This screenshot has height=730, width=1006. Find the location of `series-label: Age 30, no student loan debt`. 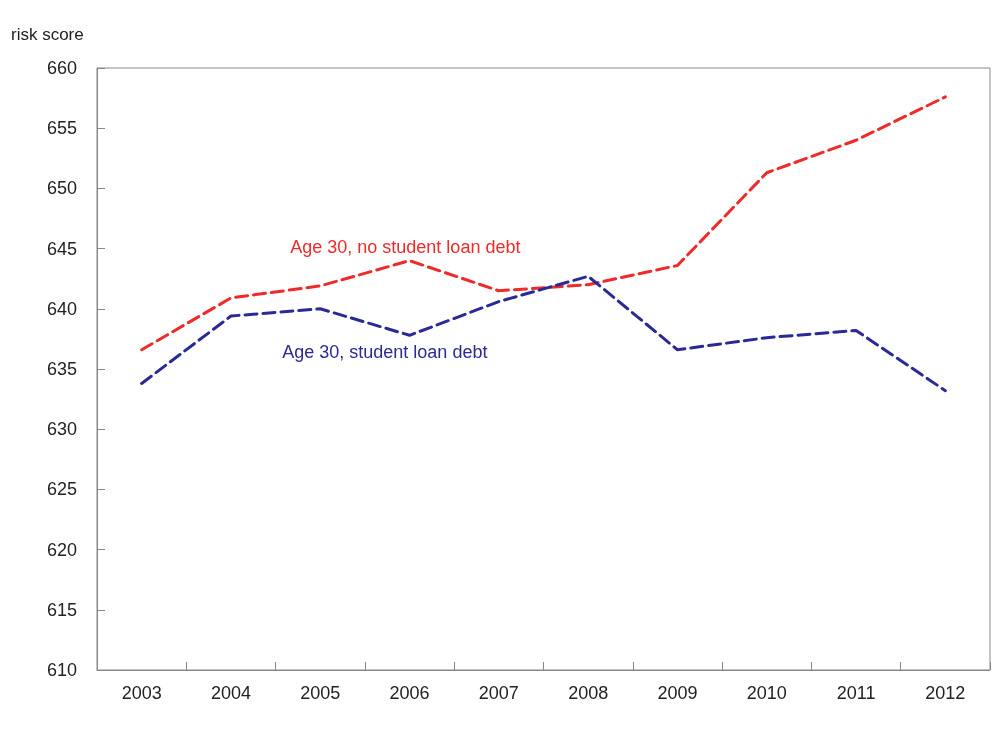

series-label: Age 30, no student loan debt is located at coordinates (405, 246).